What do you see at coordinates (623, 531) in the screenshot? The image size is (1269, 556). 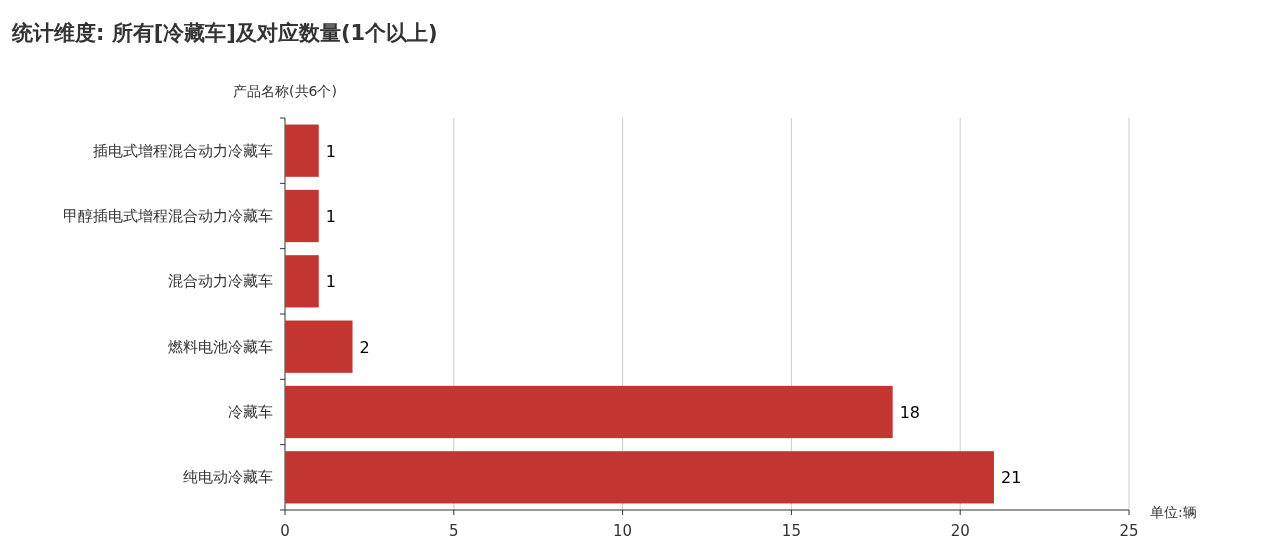 I see `x-tick-label: 10` at bounding box center [623, 531].